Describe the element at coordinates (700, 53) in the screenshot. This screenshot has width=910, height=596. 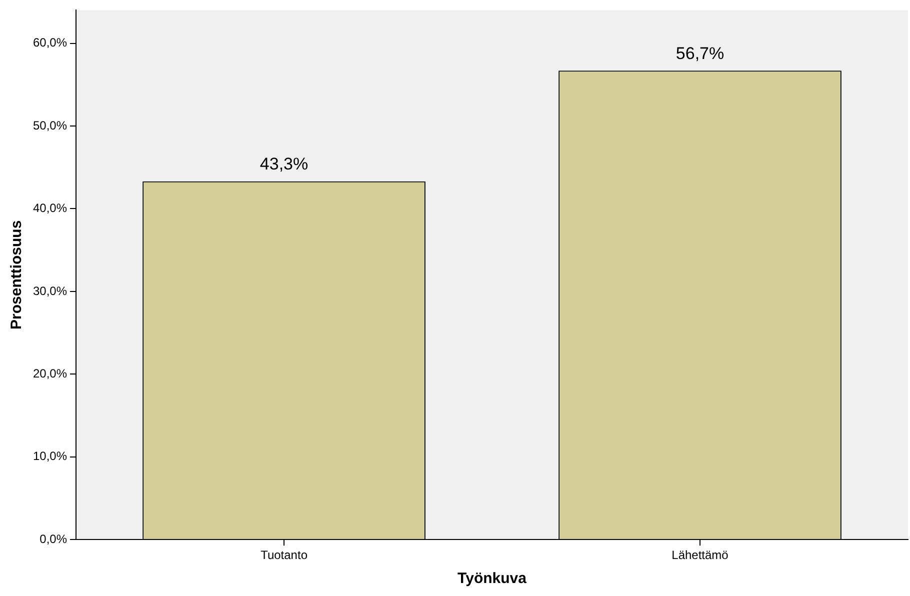
I see `data-label: 56,7%` at that location.